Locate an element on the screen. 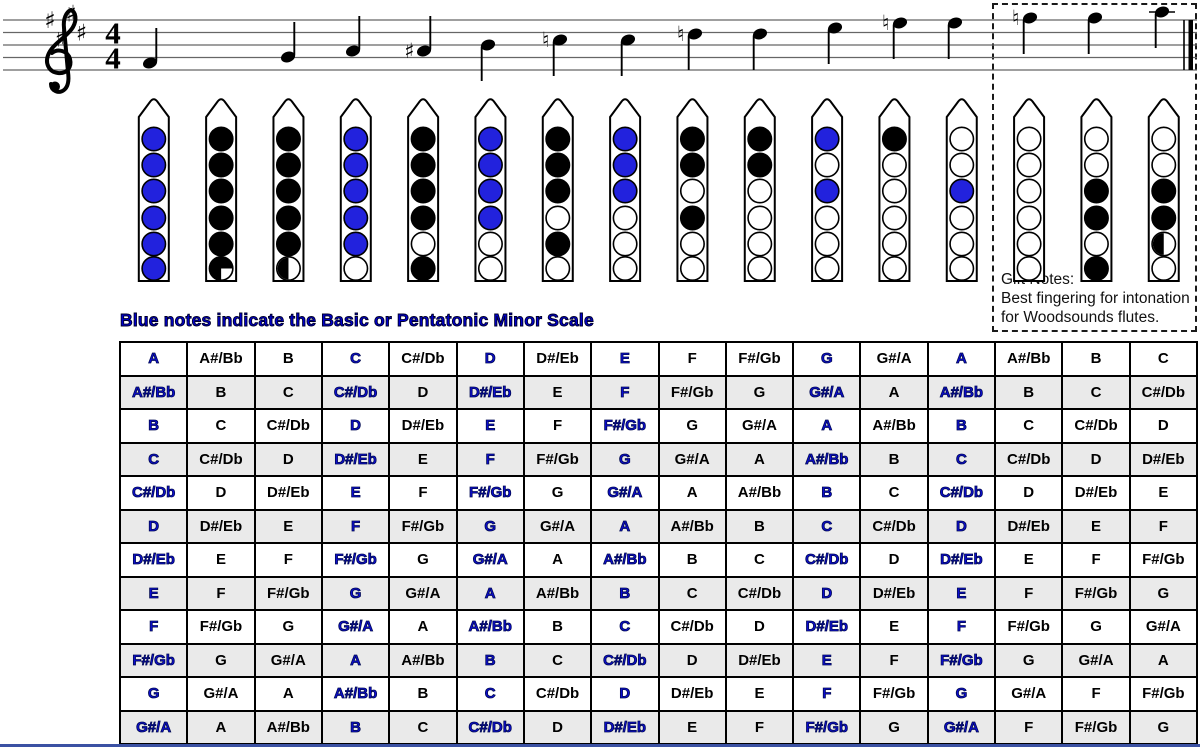 The height and width of the screenshot is (747, 1200). scale-note-cell: A#/Bb is located at coordinates (894, 426).